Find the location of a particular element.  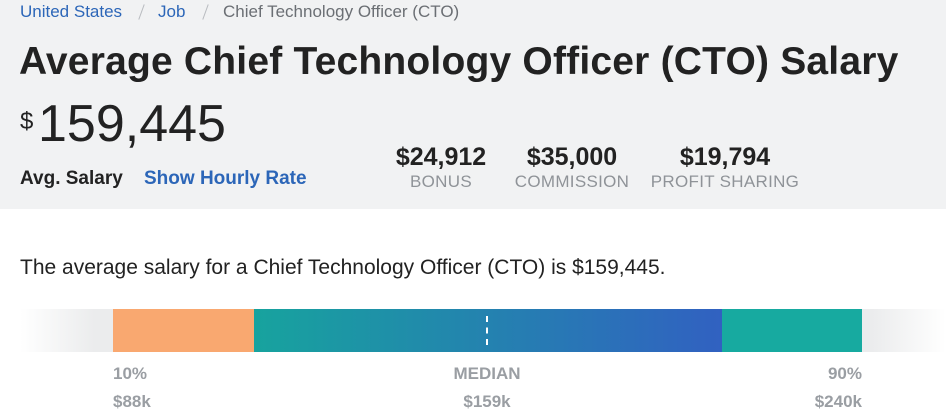

salary-amount: 159,445 is located at coordinates (132, 124).